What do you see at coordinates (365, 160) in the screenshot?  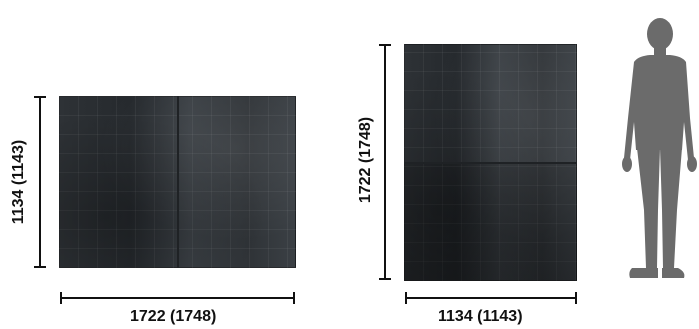 I see `portrait-height-label: 1722 (1748)` at bounding box center [365, 160].